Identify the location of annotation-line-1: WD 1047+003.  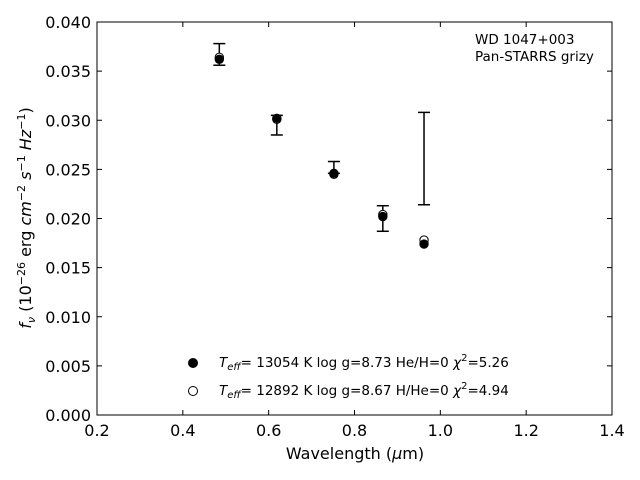
(524, 40).